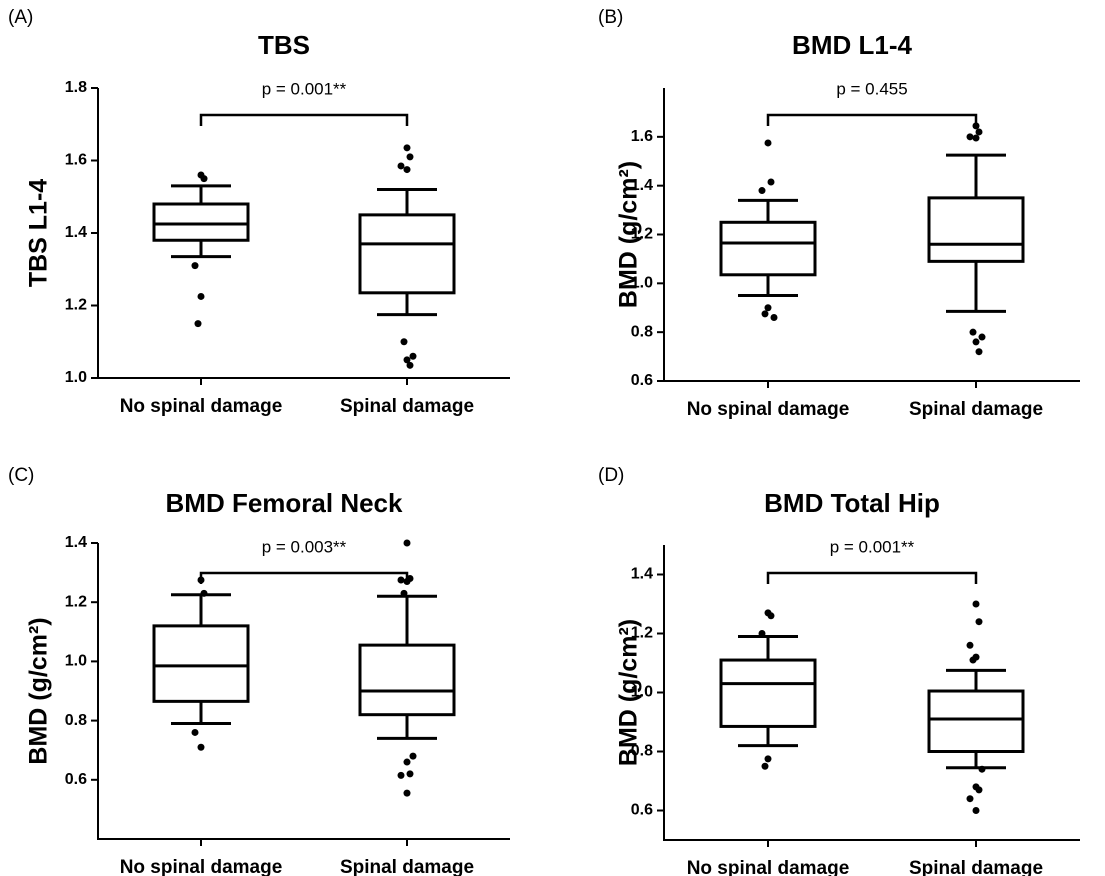 This screenshot has width=1105, height=876. What do you see at coordinates (611, 475) in the screenshot?
I see `panel-label: (D)` at bounding box center [611, 475].